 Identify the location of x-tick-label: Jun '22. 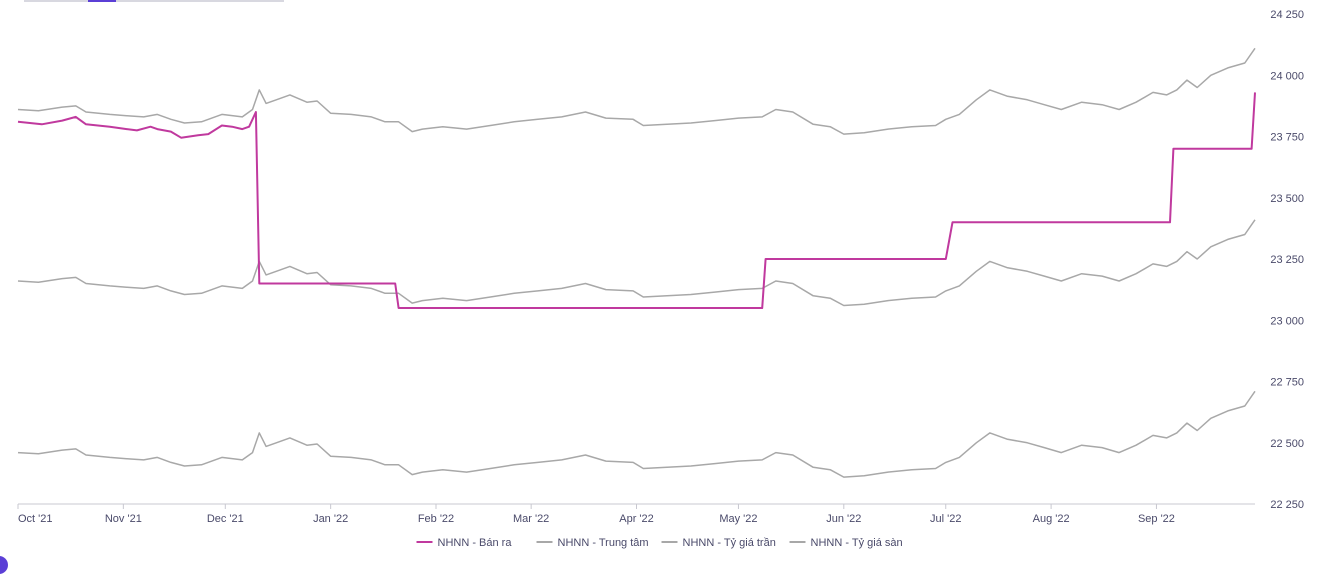
(843, 519).